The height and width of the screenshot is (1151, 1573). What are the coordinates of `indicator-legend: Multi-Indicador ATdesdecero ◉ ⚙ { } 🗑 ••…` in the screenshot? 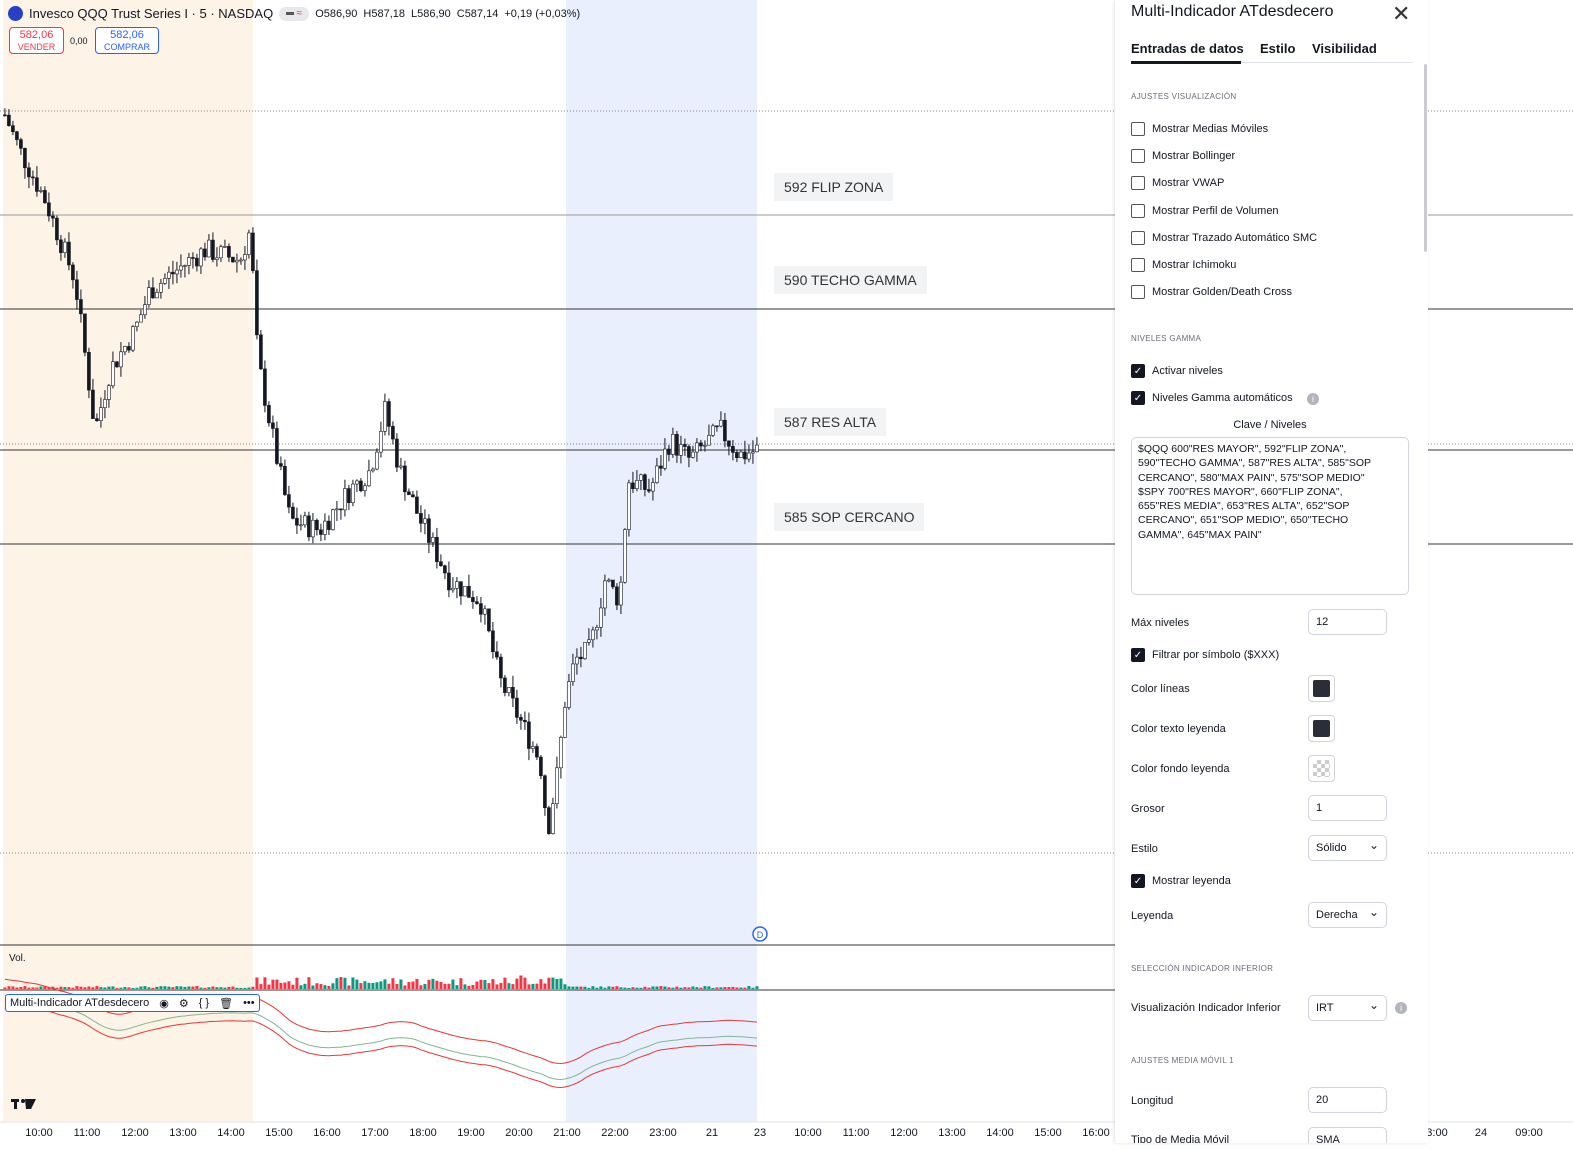 It's located at (132, 1003).